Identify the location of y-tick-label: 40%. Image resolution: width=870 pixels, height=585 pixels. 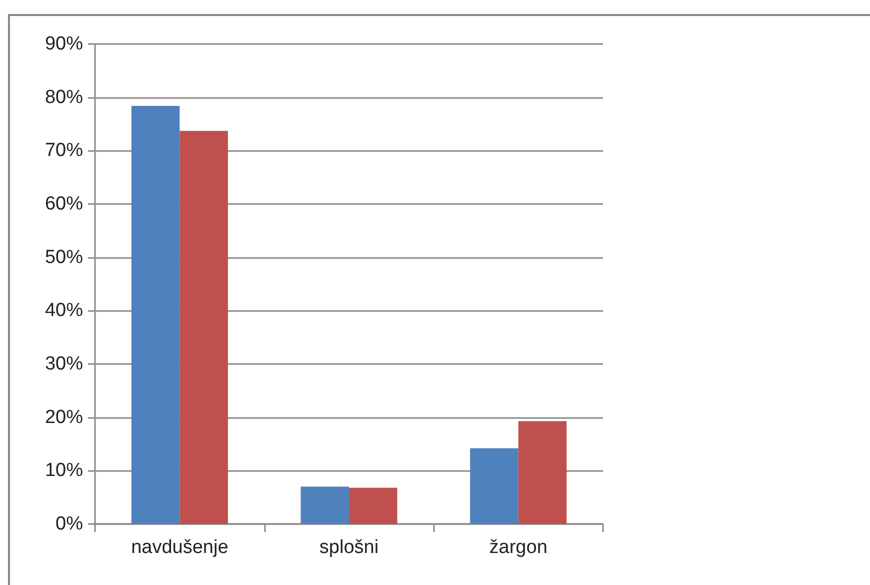
(64, 311).